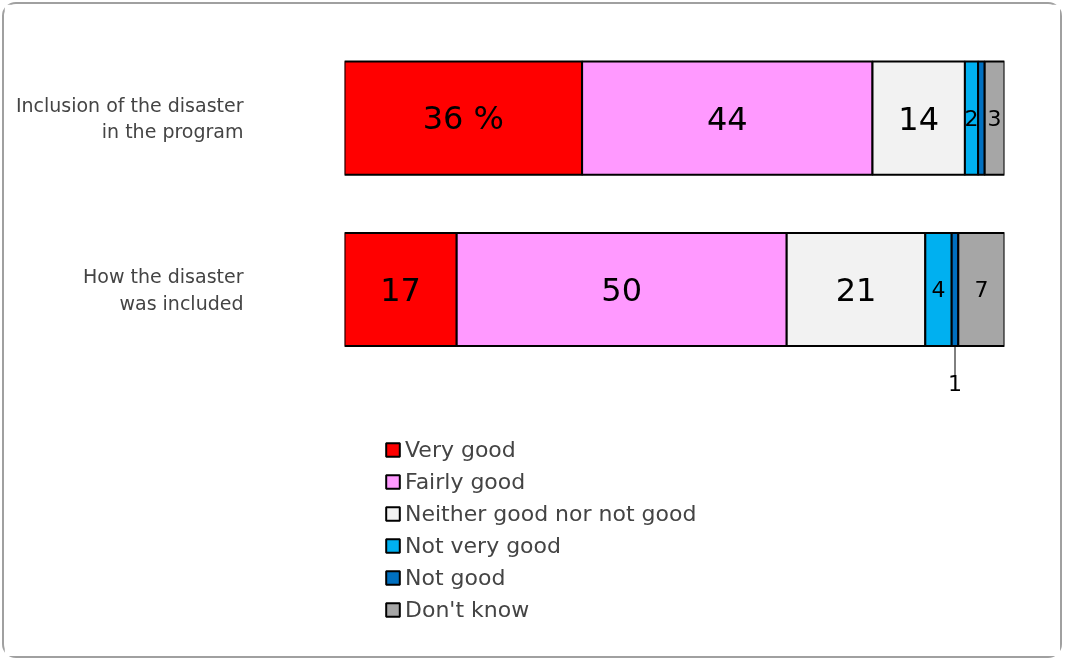 The width and height of the screenshot is (1068, 664). Describe the element at coordinates (856, 289) in the screenshot. I see `data-label: 21` at that location.